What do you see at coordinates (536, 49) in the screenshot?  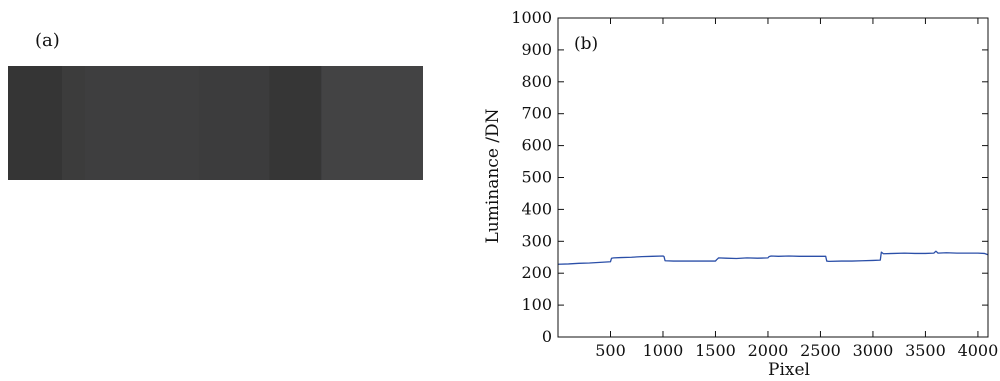 I see `y-tick-label: 900` at bounding box center [536, 49].